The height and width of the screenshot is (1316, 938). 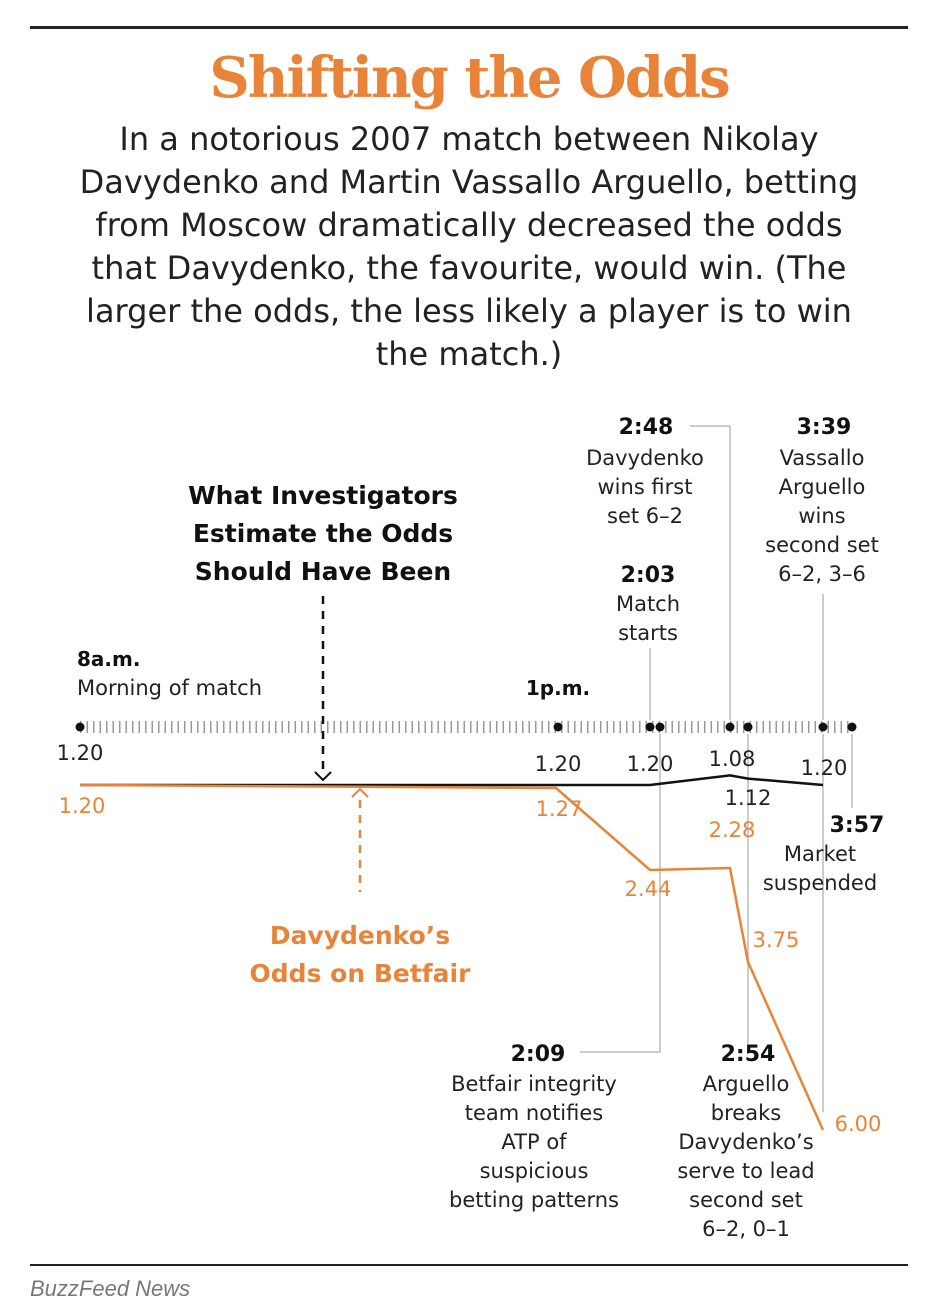 What do you see at coordinates (745, 1142) in the screenshot?
I see `event-text-254: Davydenko’s` at bounding box center [745, 1142].